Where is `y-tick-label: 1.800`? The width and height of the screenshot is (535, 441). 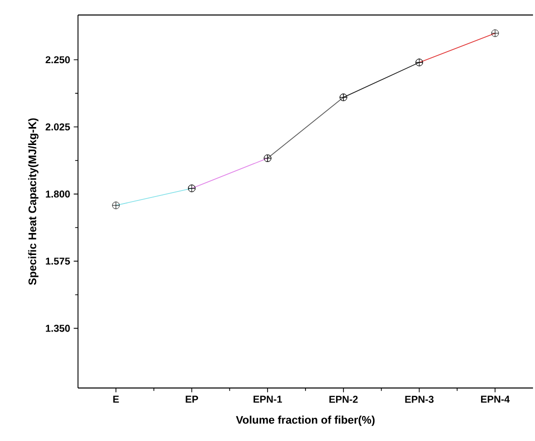
y-tick-label: 1.800 is located at coordinates (58, 194).